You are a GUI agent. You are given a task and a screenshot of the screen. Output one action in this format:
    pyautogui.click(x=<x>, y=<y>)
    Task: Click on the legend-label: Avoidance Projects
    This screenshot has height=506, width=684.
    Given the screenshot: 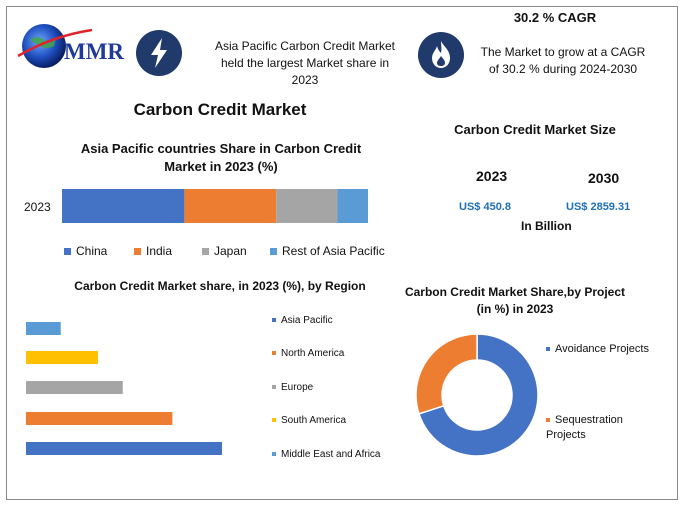 What is the action you would take?
    pyautogui.click(x=602, y=349)
    